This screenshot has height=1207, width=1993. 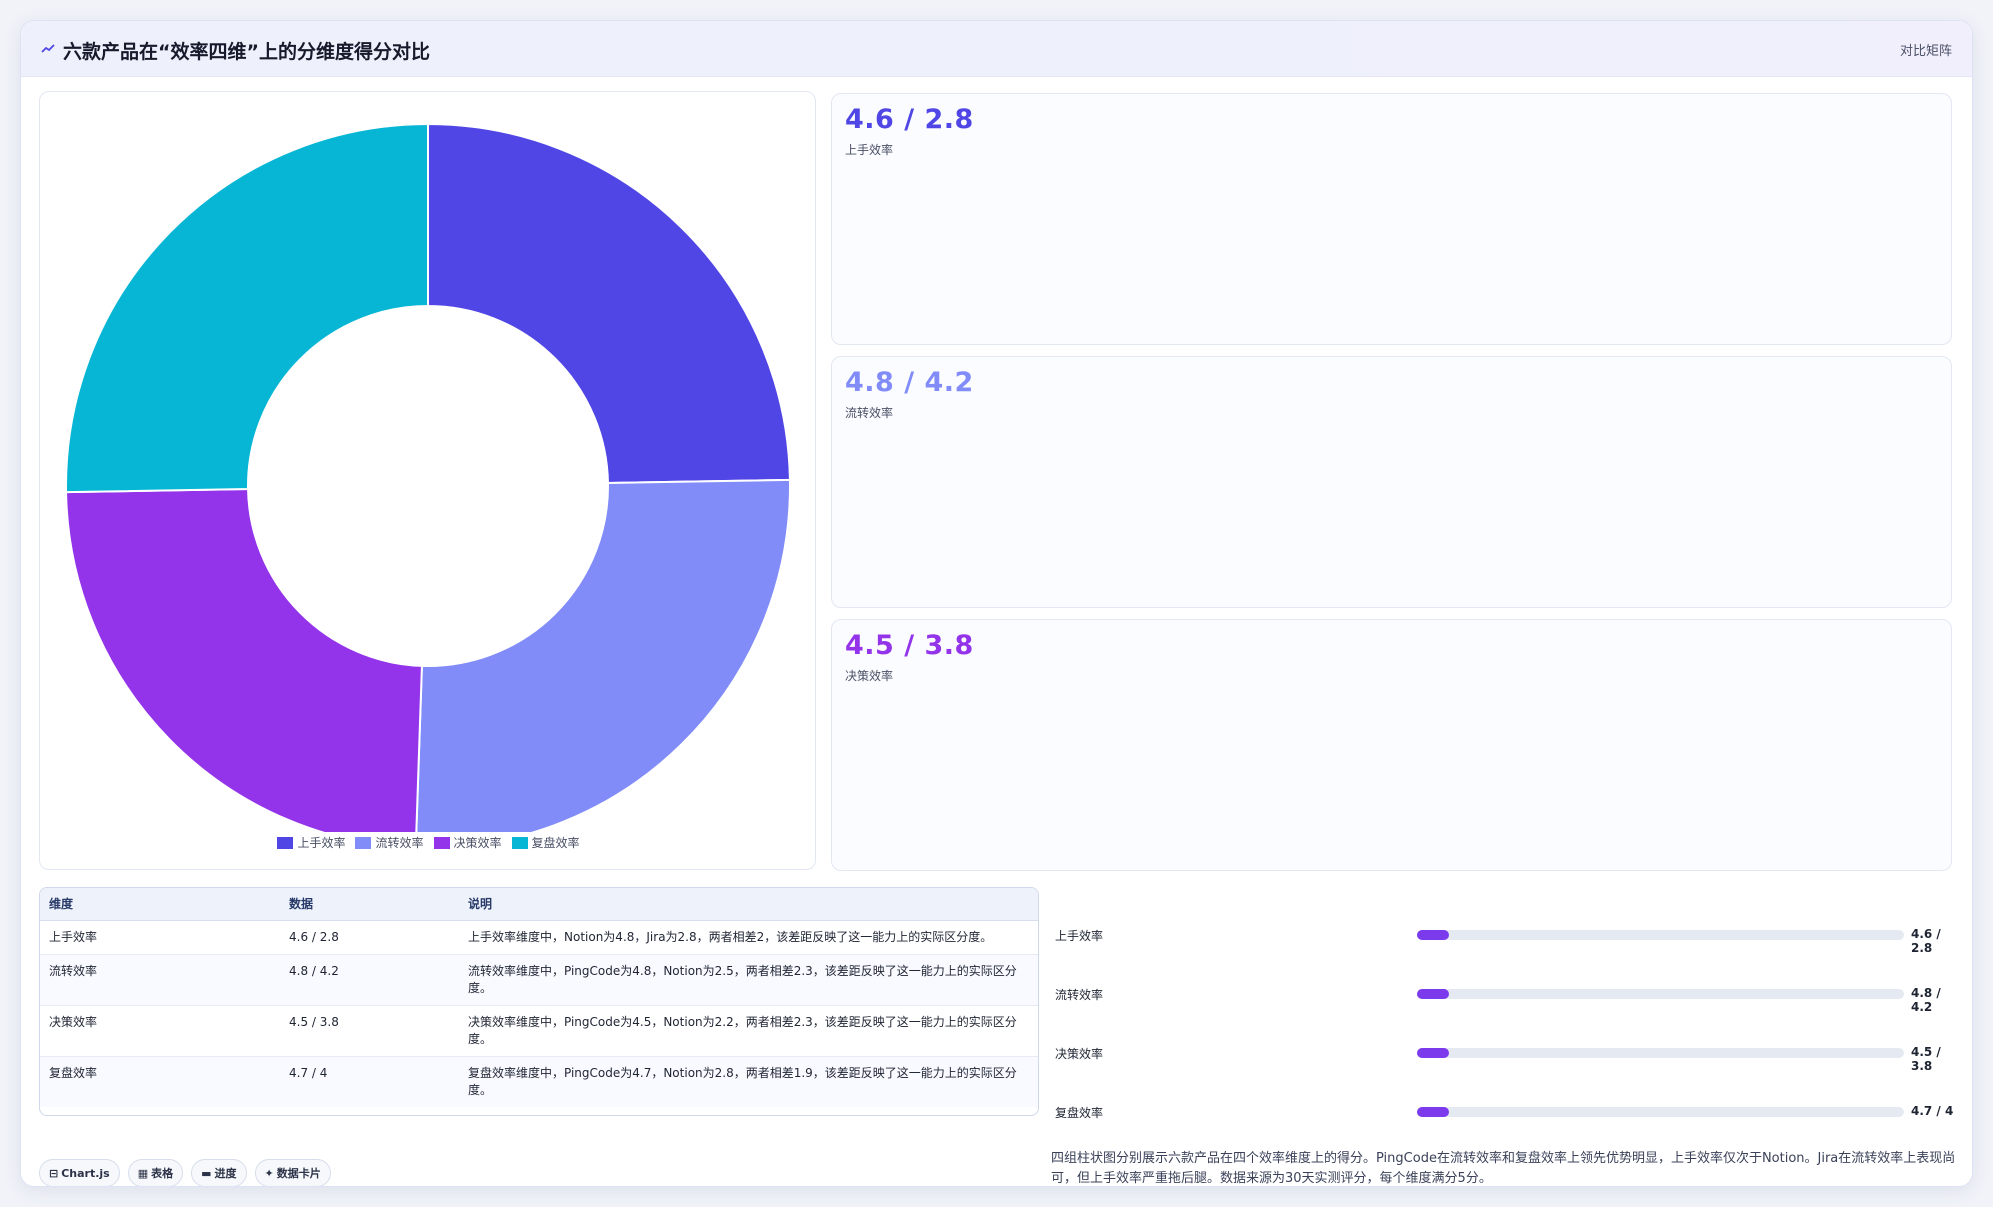 What do you see at coordinates (1926, 941) in the screenshot?
I see `progress-value: 4.6 / 2.8` at bounding box center [1926, 941].